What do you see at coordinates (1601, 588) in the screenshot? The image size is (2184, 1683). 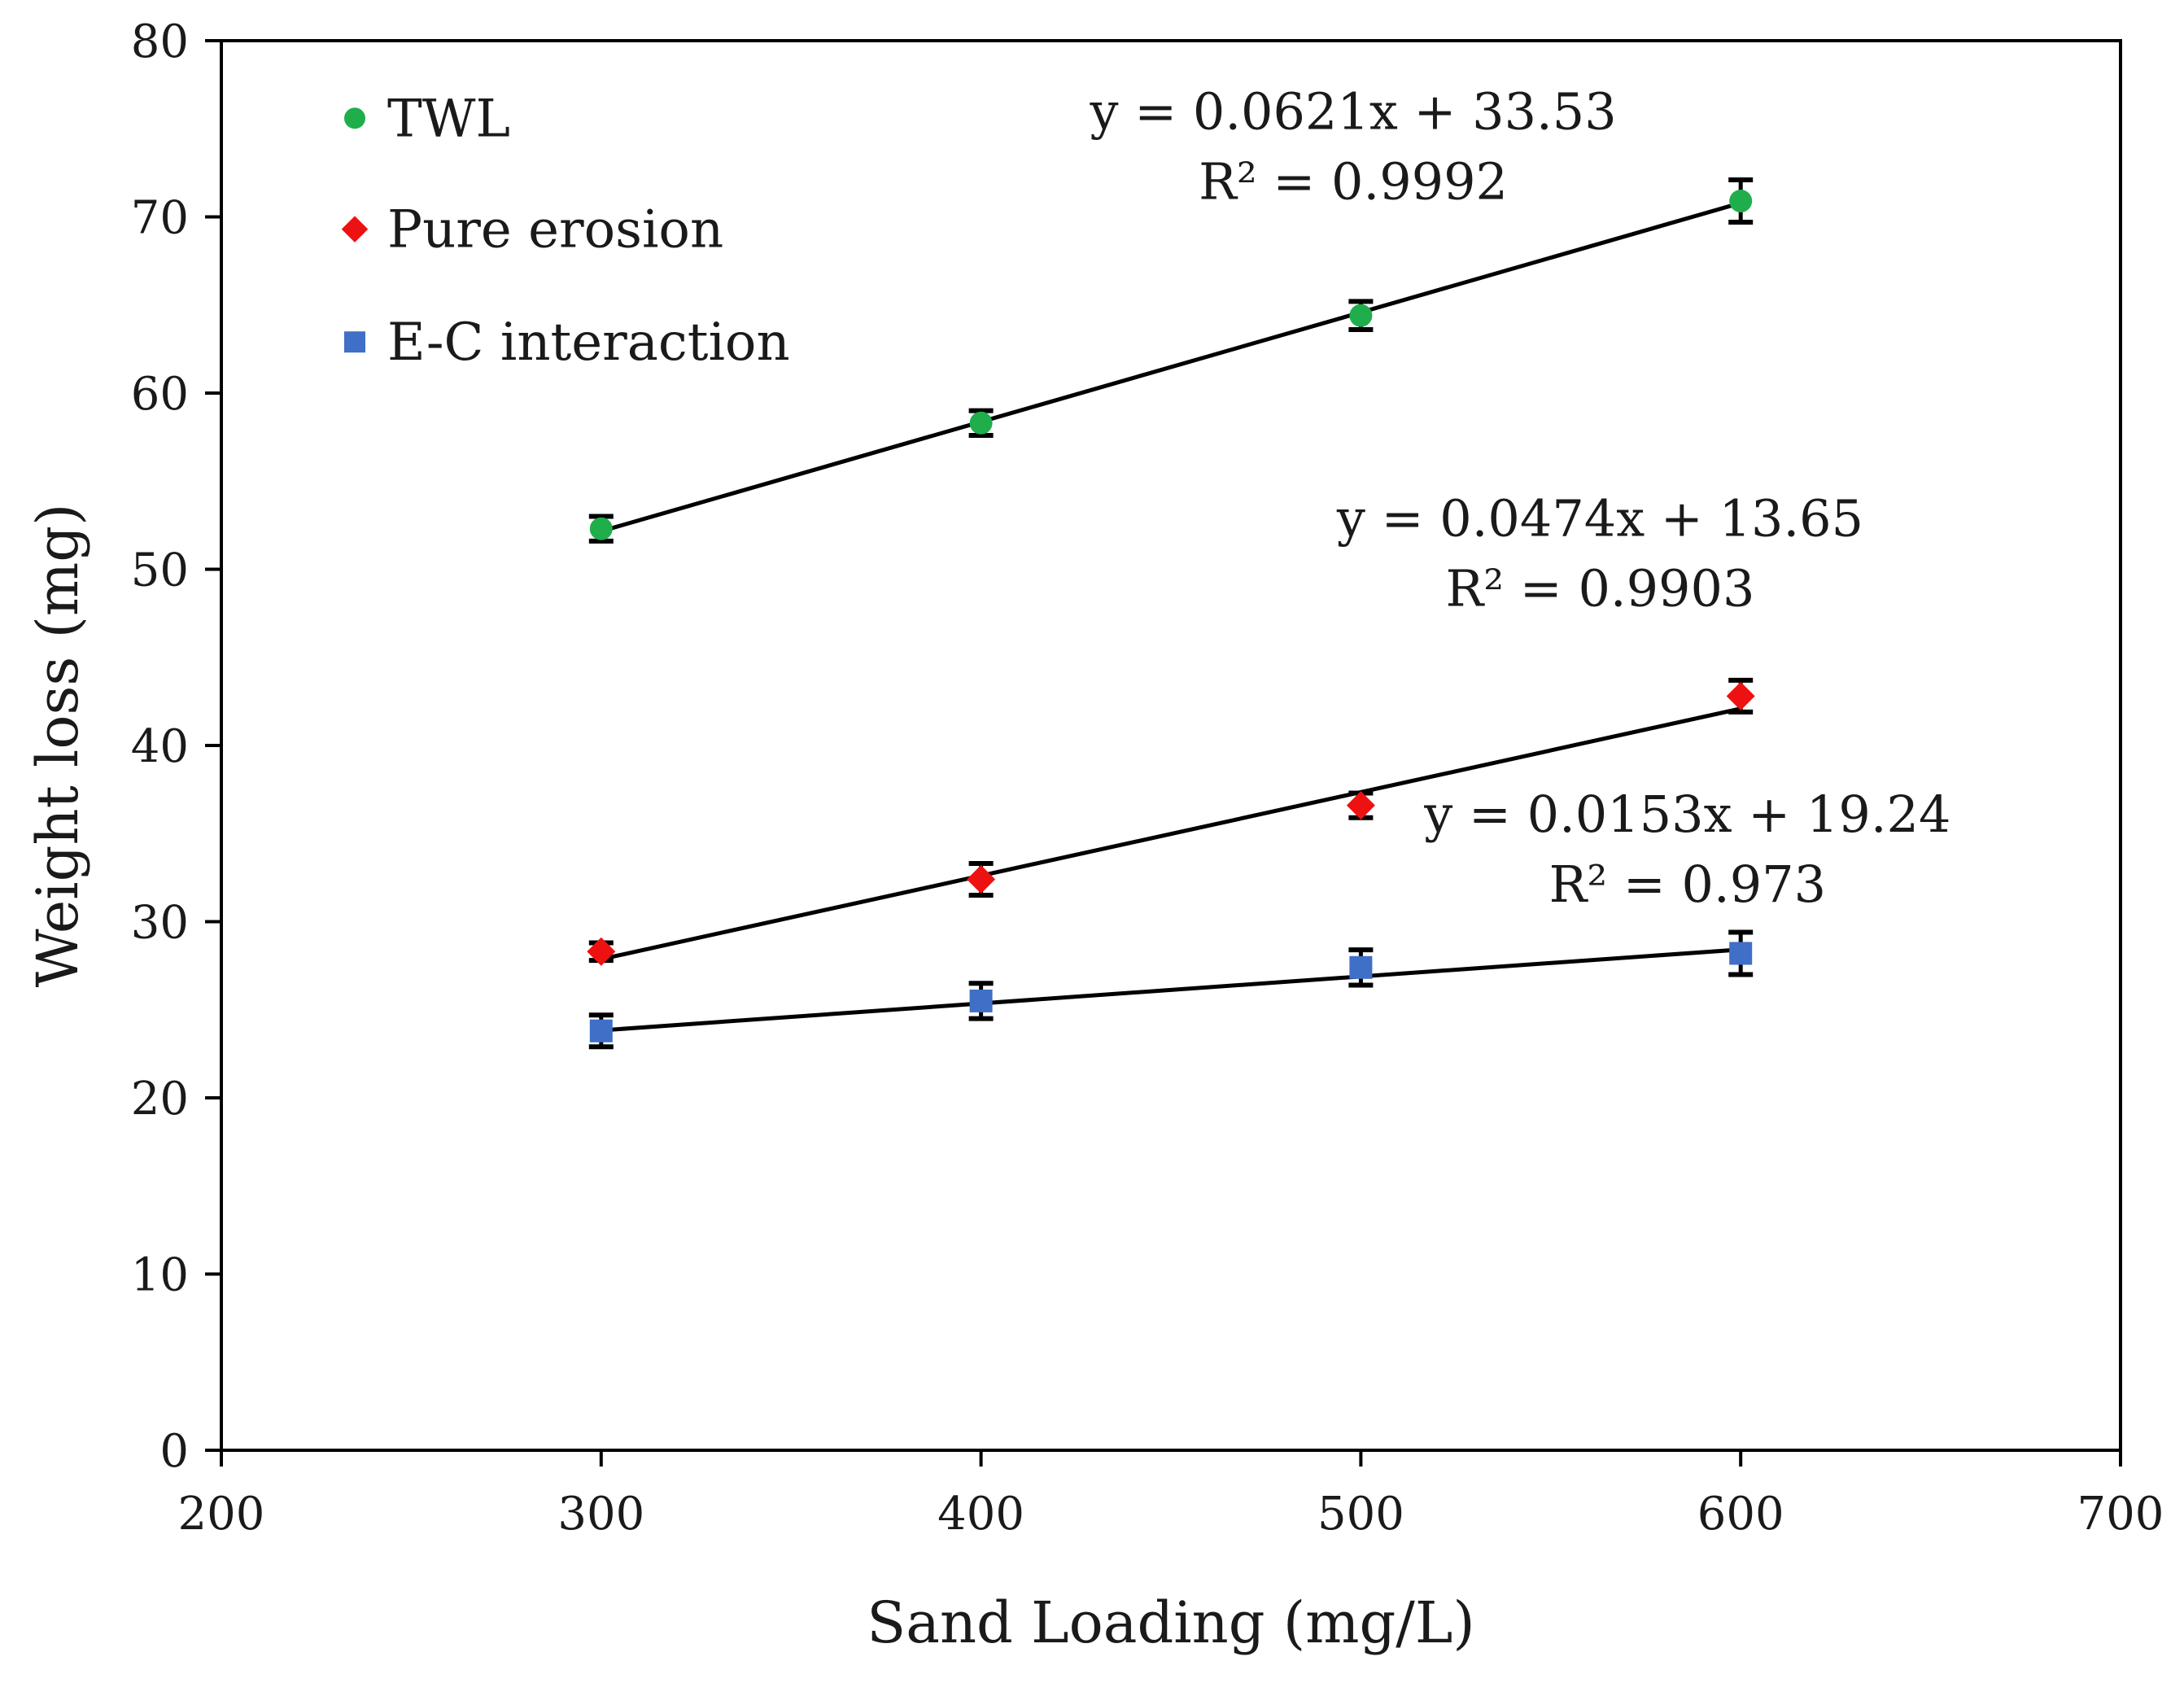 I see `trendline-r2-1: R² = 0.9903` at bounding box center [1601, 588].